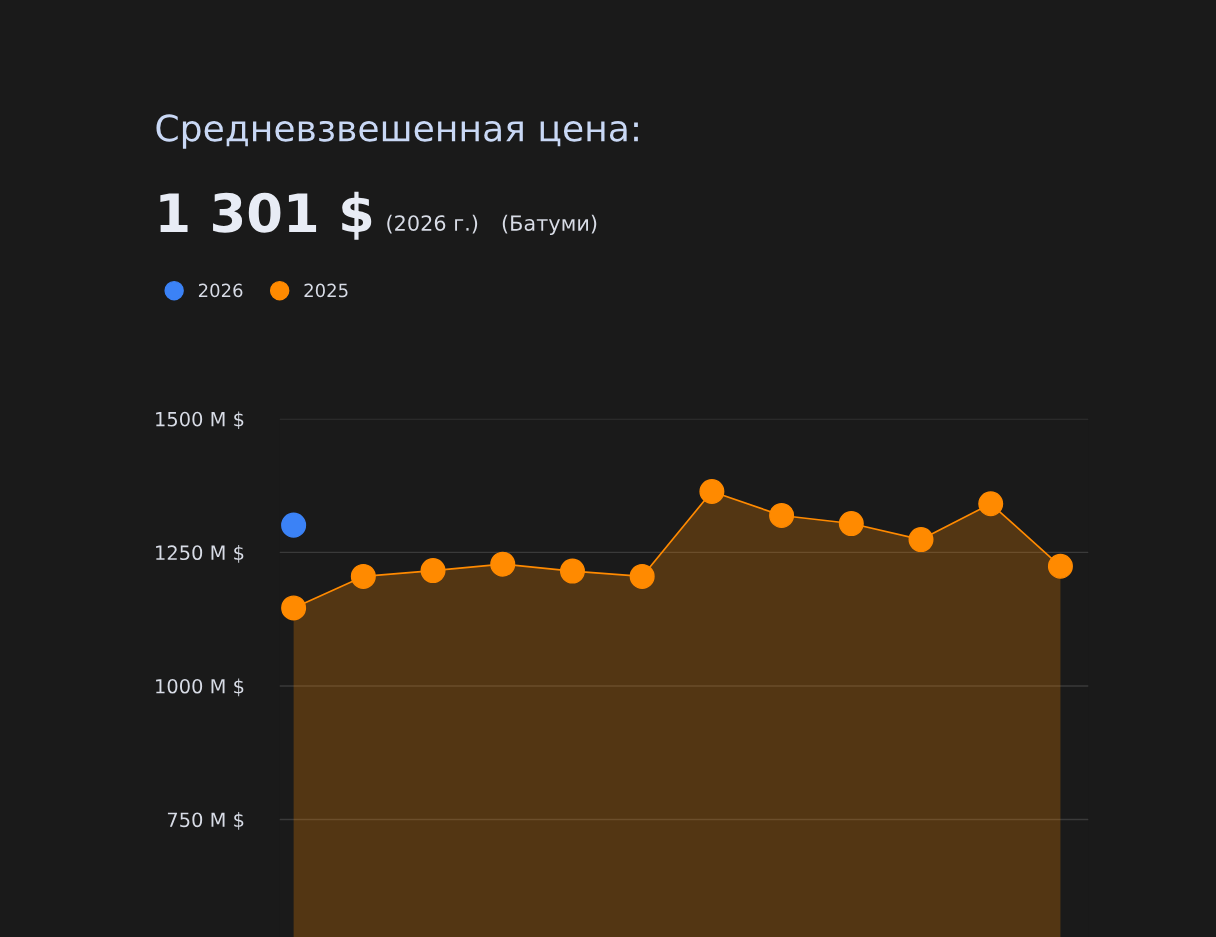 The image size is (1216, 937). What do you see at coordinates (326, 290) in the screenshot?
I see `legend-label: 2025` at bounding box center [326, 290].